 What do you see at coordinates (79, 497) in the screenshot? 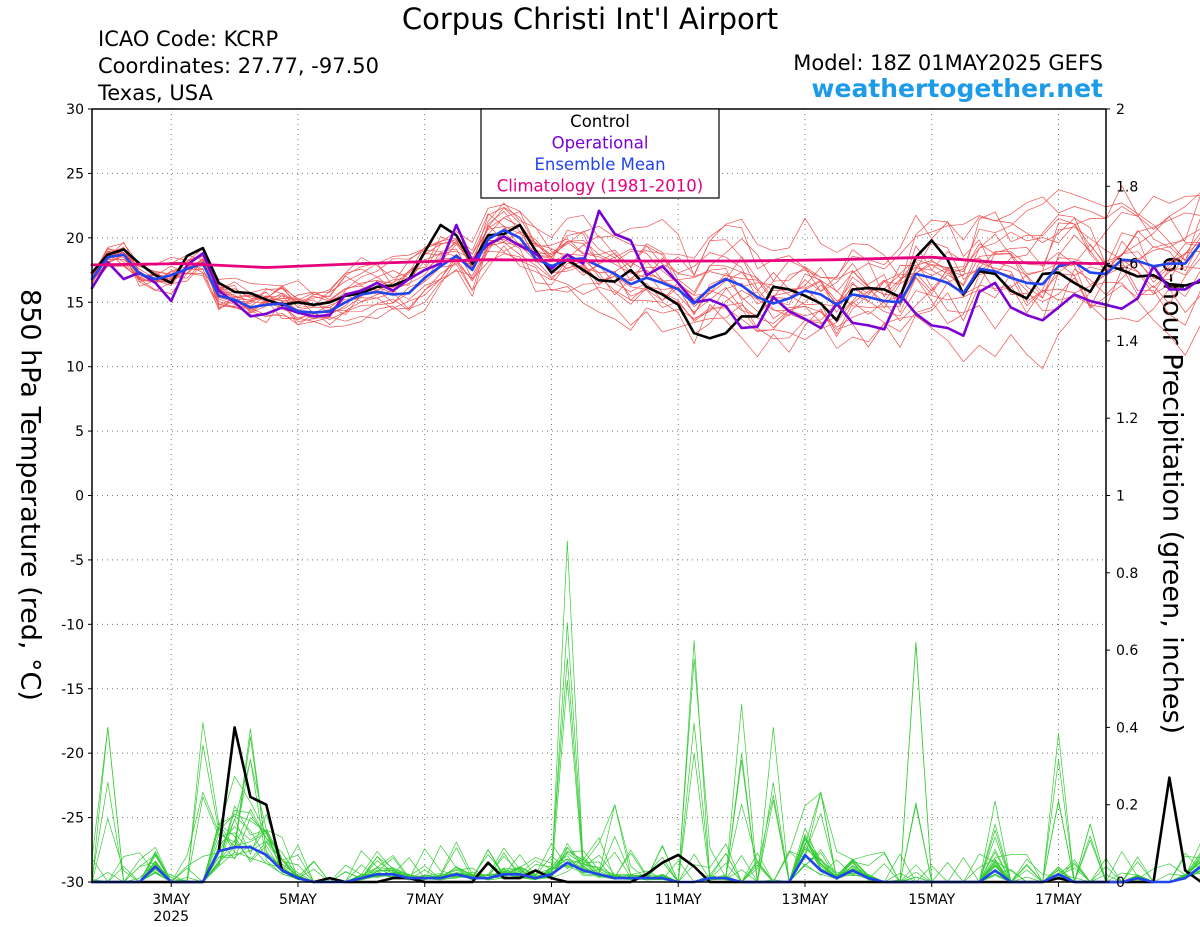
I see `y-tick-label-left: 0` at bounding box center [79, 497].